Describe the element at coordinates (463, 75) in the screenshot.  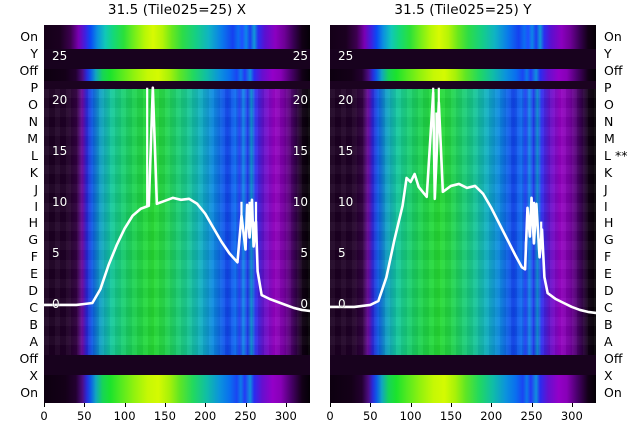
I see `thin-spectral-band-right` at that location.